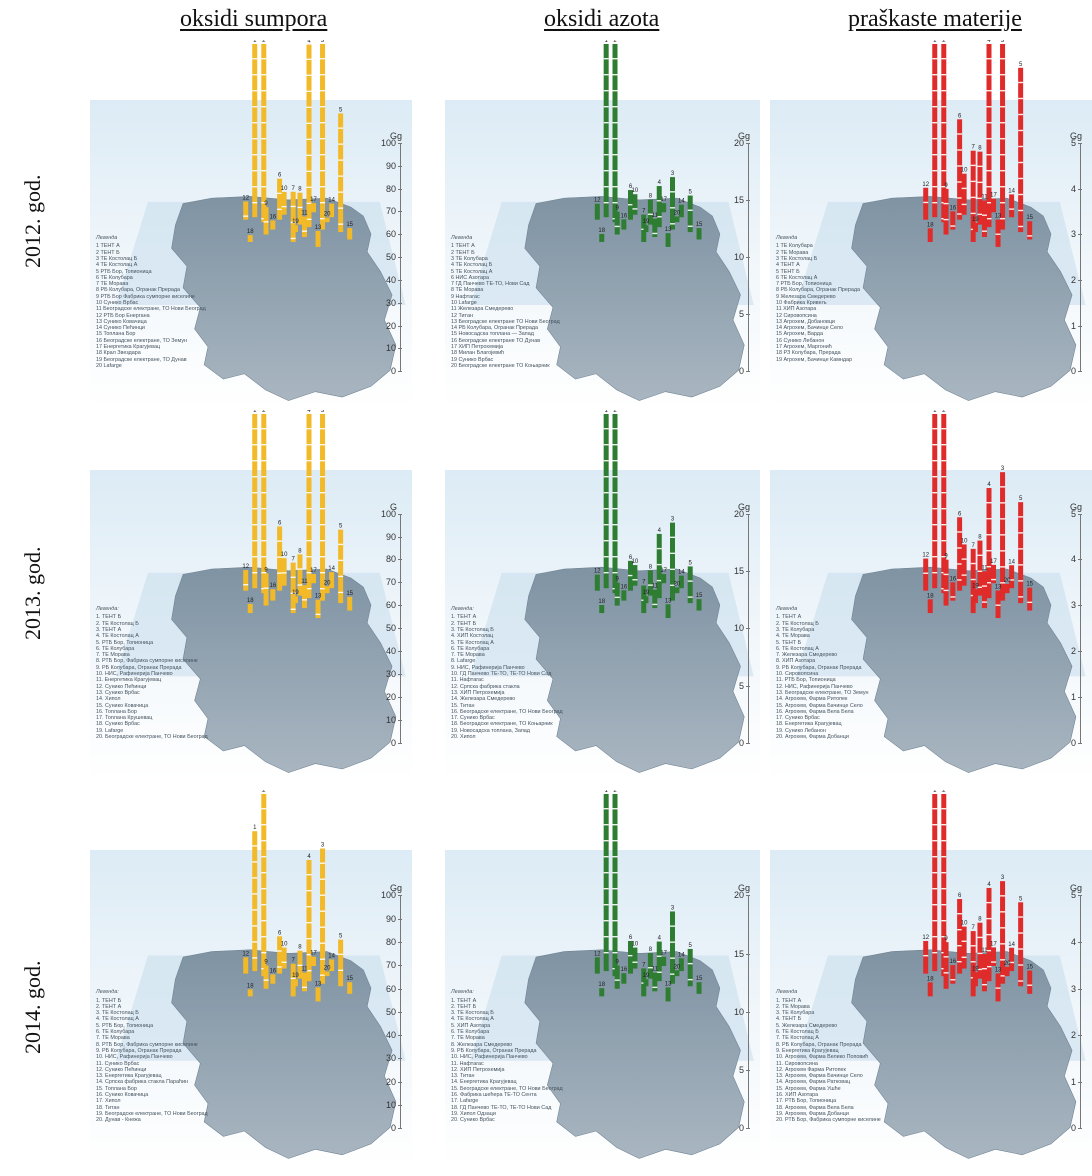  Describe the element at coordinates (741, 314) in the screenshot. I see `scale-tick-label: 5` at that location.